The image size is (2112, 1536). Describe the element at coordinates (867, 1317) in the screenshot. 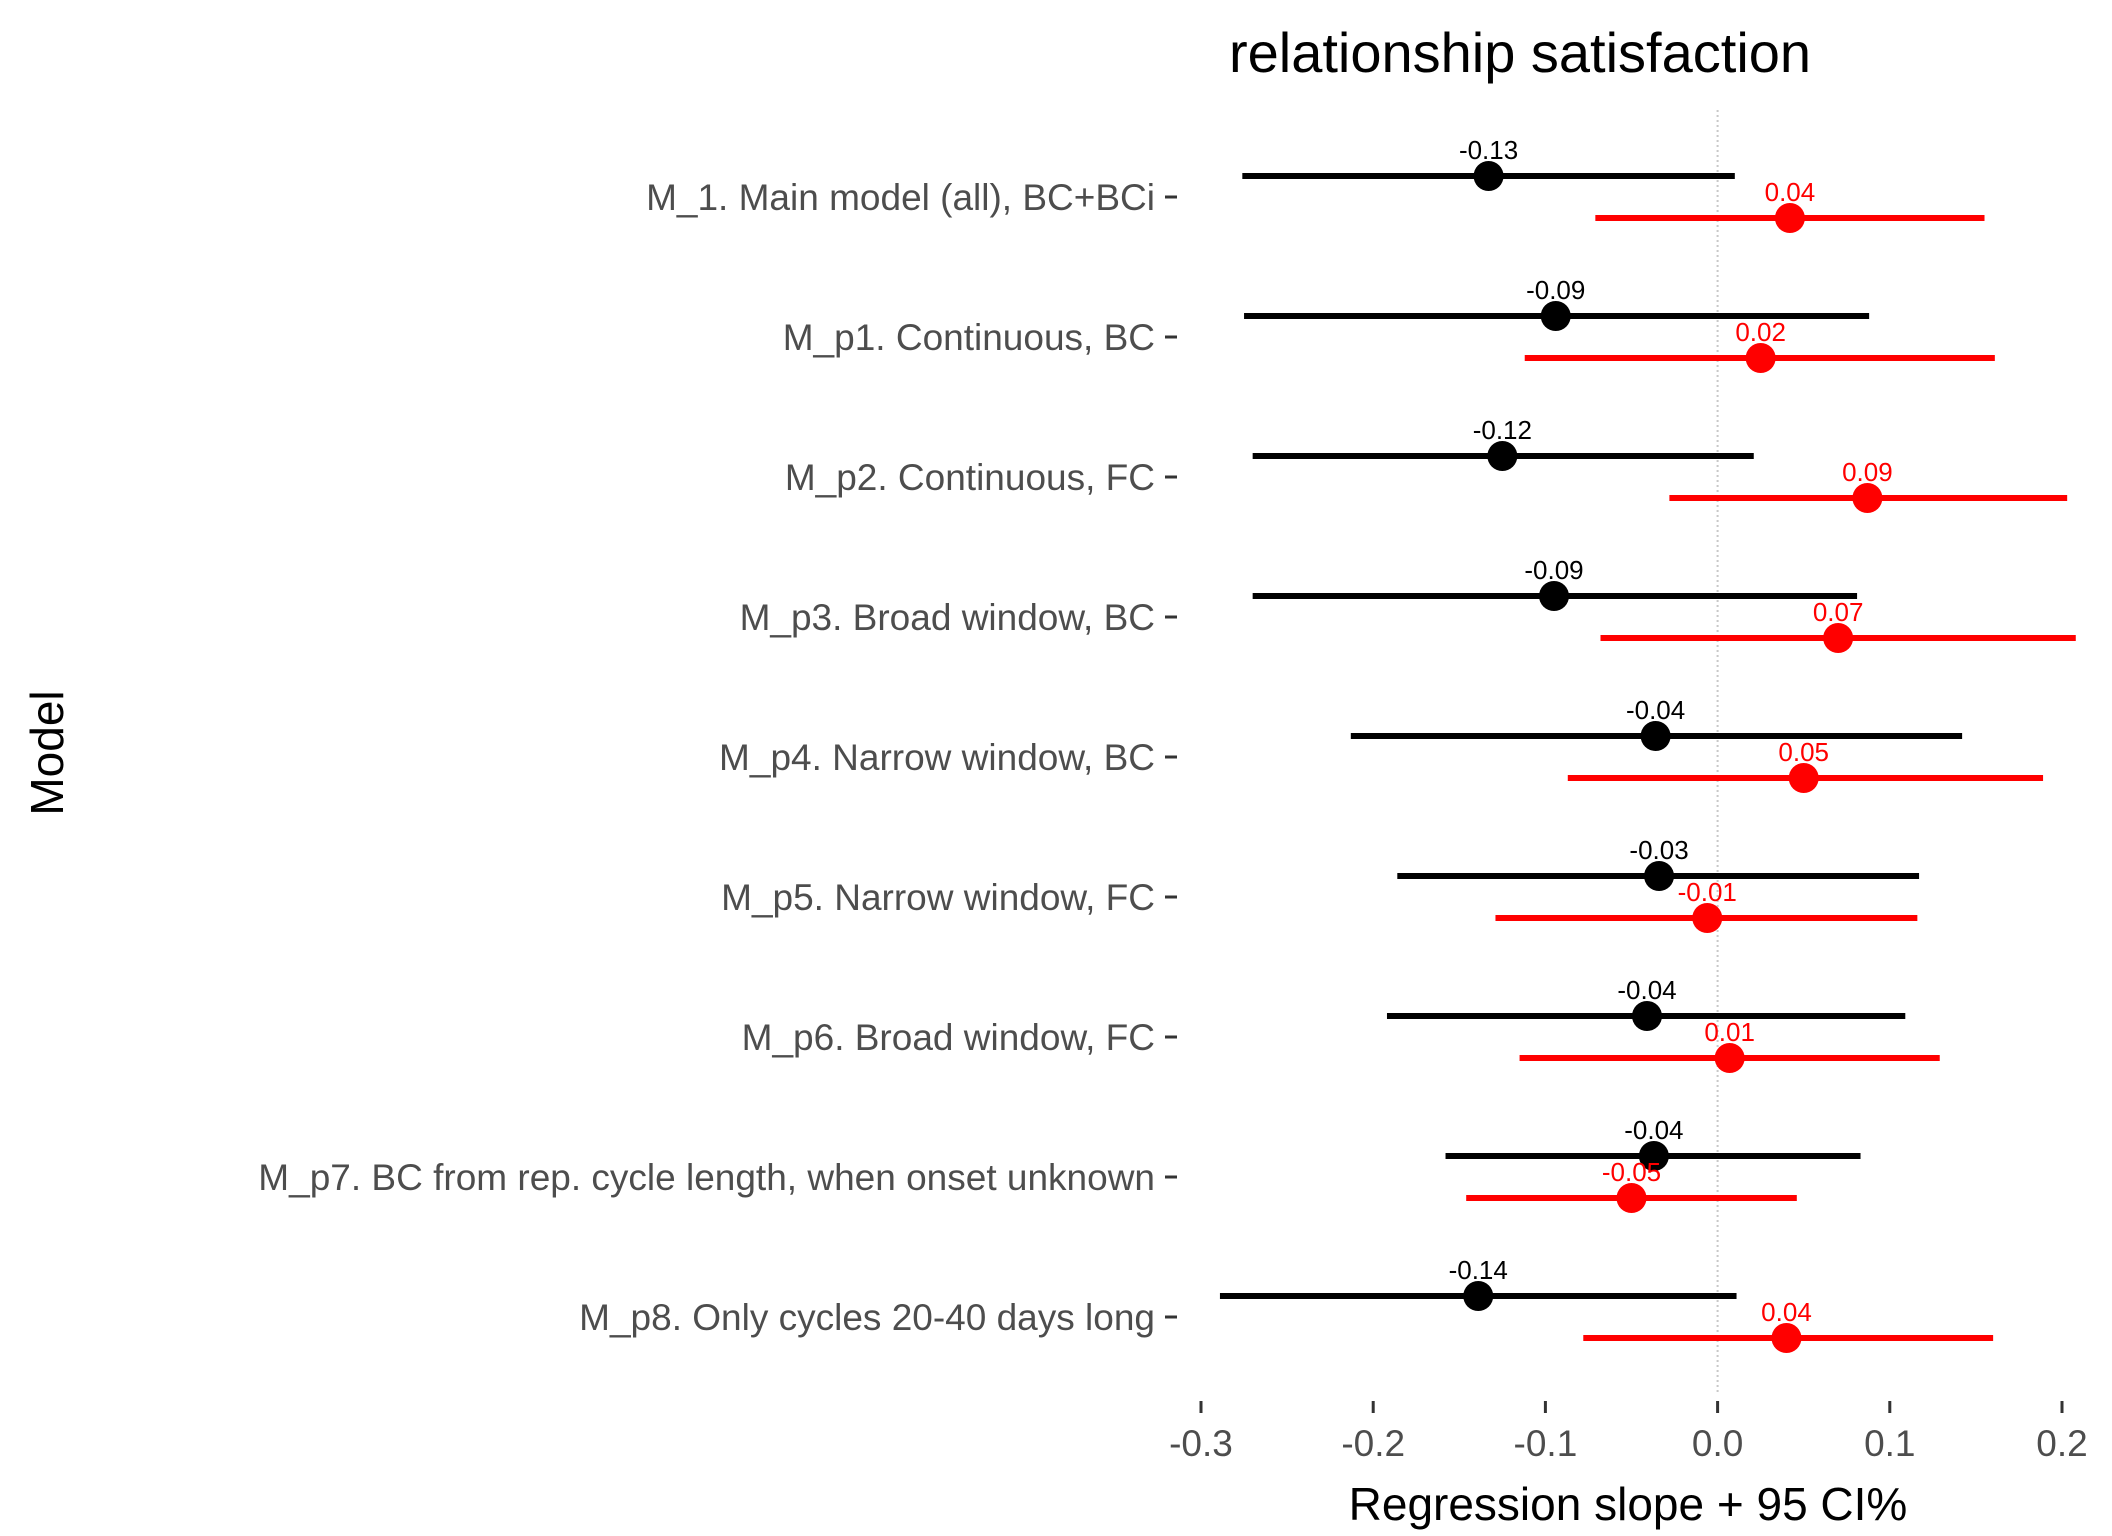

I see `y-tick-label: M_p8. Only cycles 20-40 days long` at that location.